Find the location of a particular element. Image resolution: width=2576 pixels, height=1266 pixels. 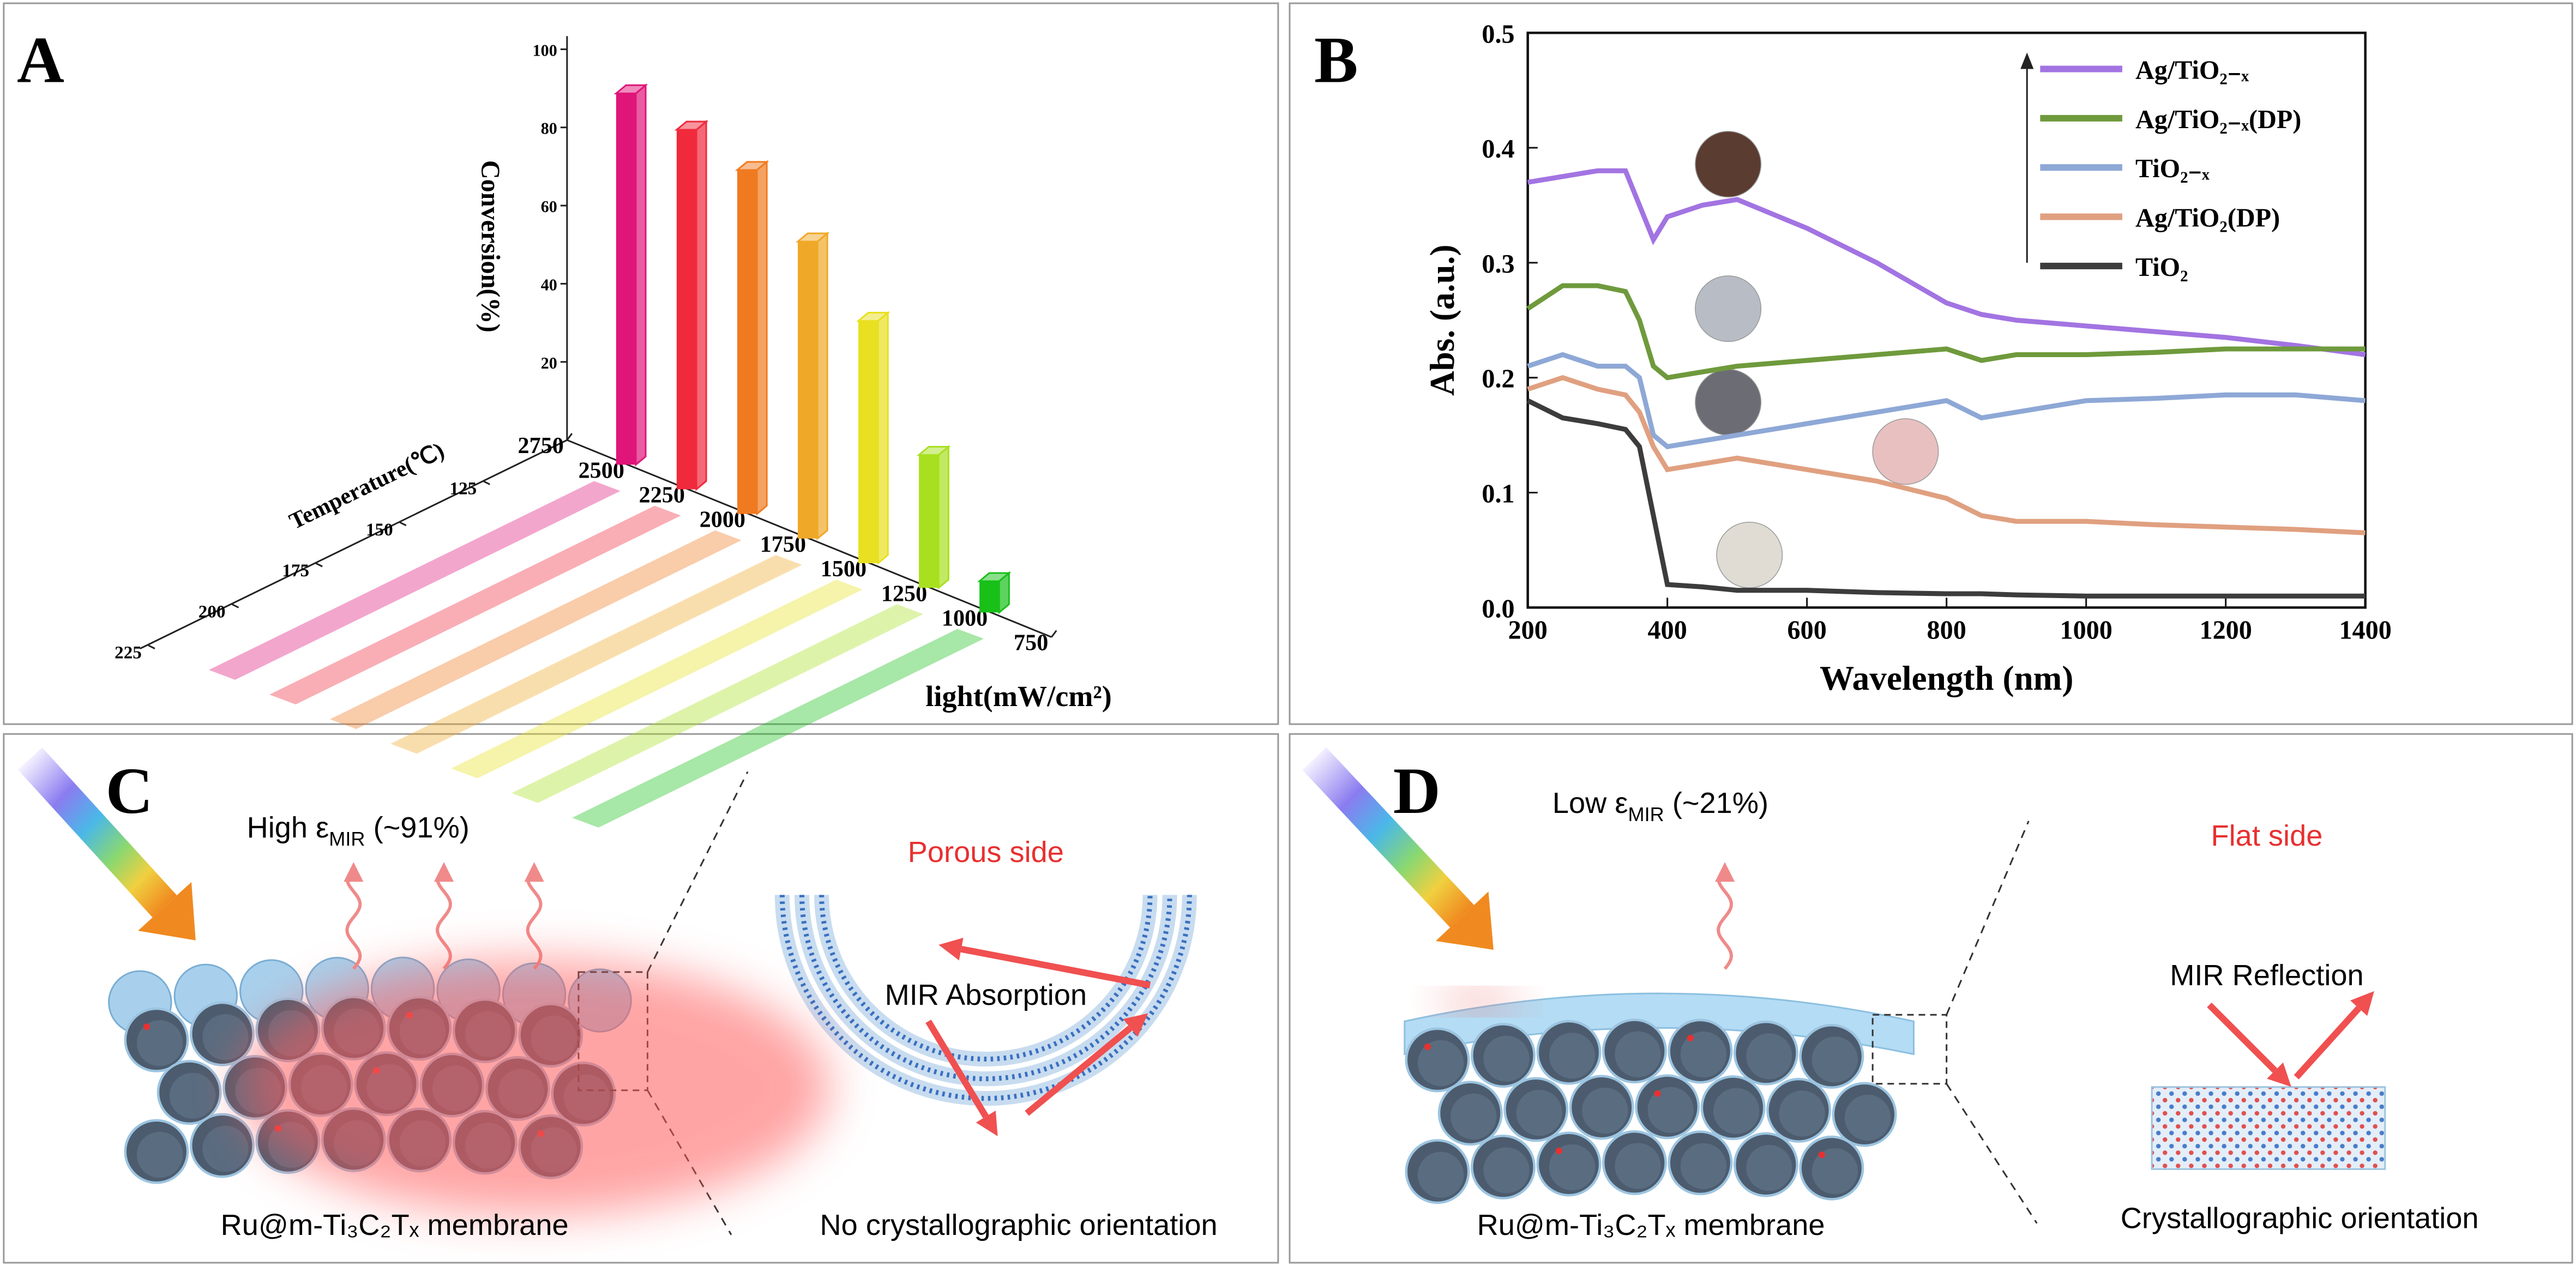

text: (~91%) is located at coordinates (417, 827).